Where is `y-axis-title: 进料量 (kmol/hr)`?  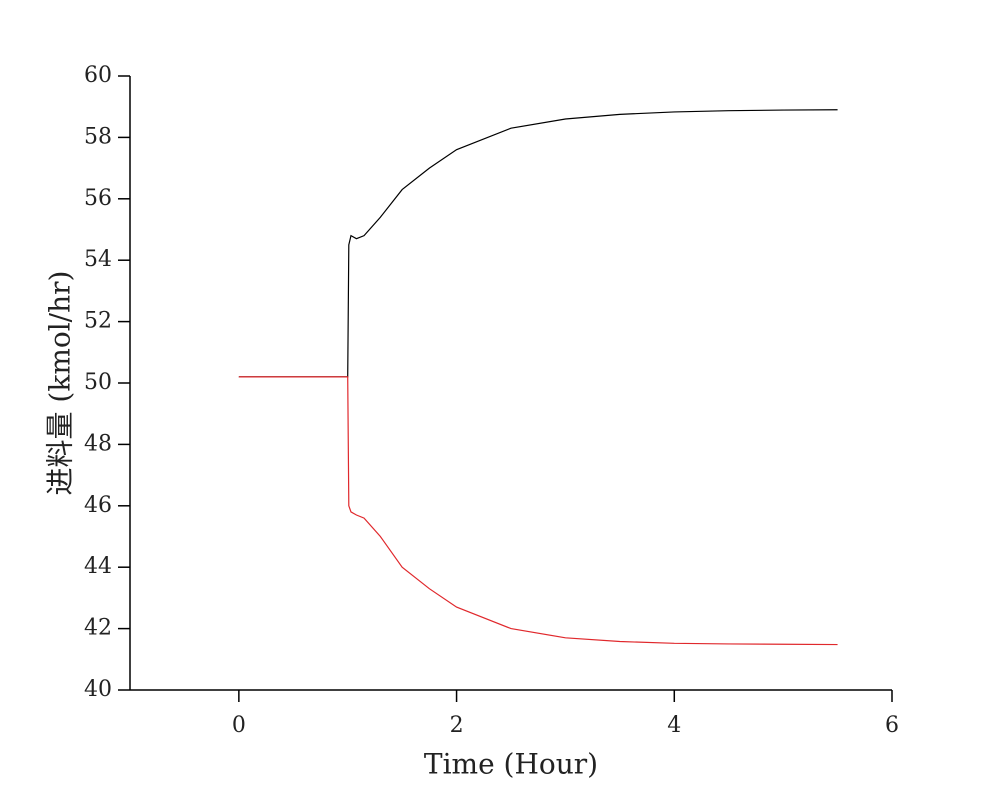
y-axis-title: 进料量 (kmol/hr) is located at coordinates (60, 383).